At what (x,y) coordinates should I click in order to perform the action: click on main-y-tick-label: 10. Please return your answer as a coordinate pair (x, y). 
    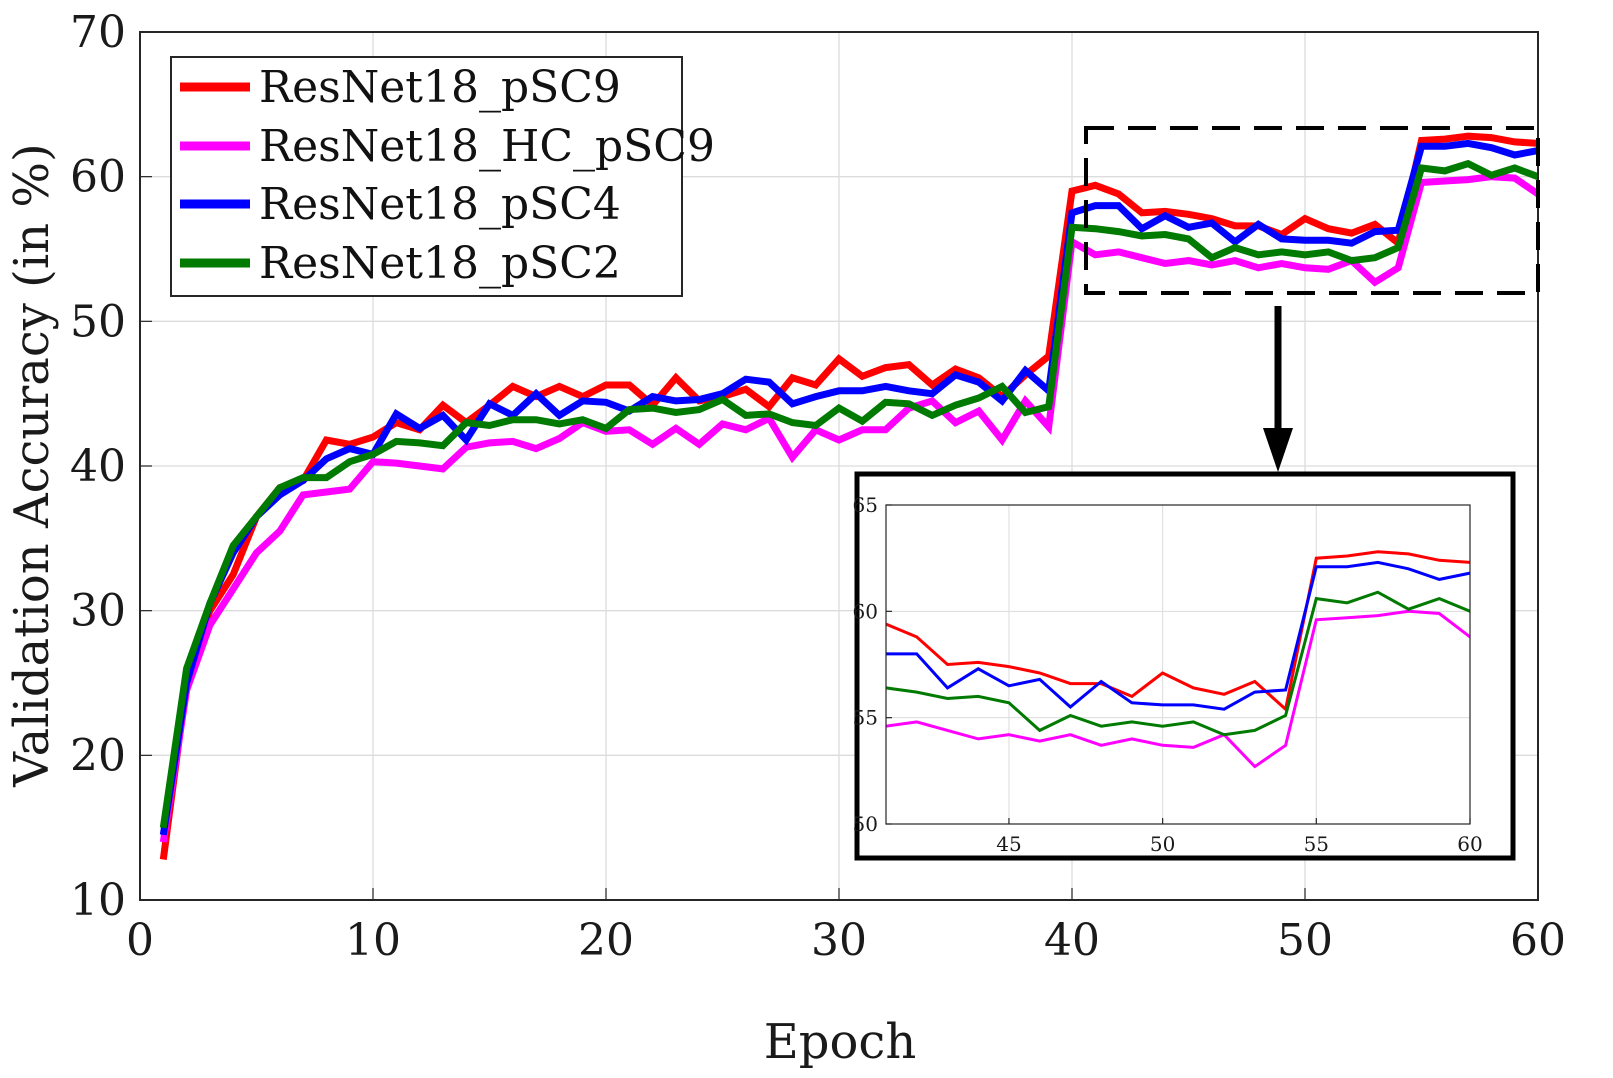
    Looking at the image, I should click on (98, 900).